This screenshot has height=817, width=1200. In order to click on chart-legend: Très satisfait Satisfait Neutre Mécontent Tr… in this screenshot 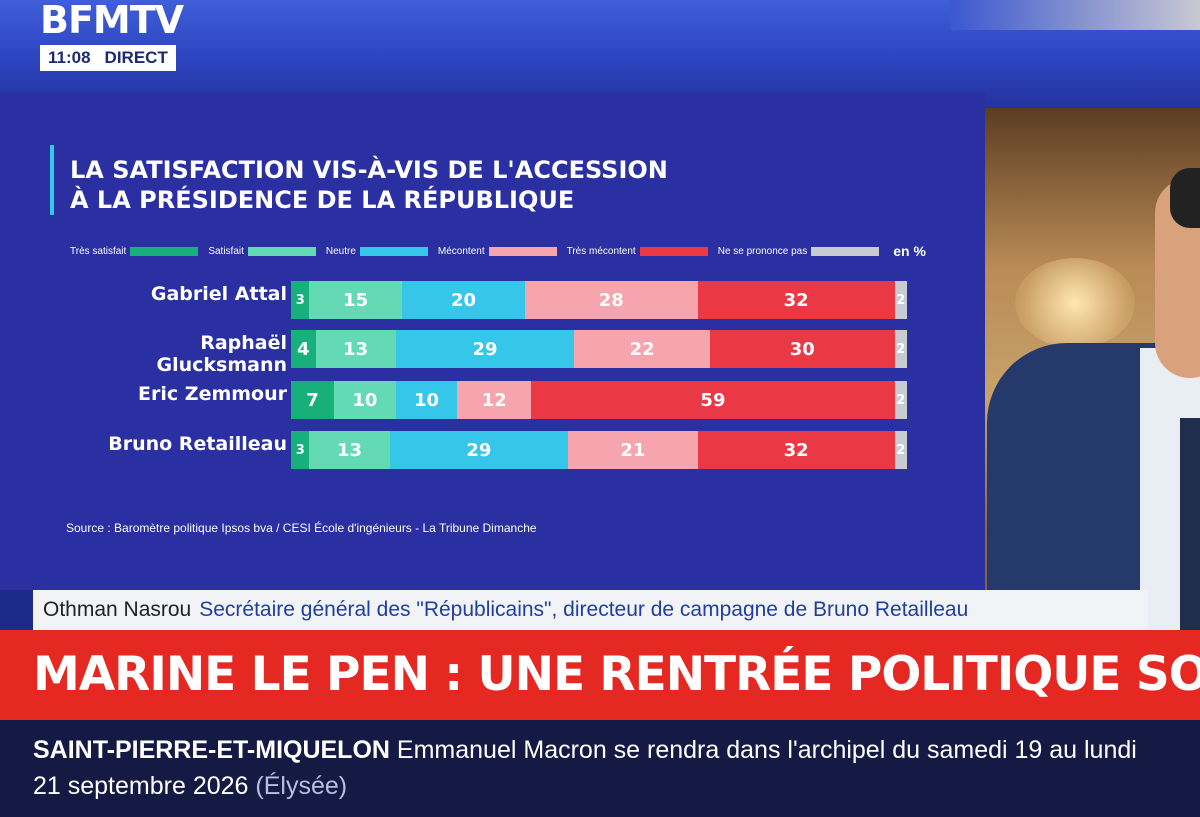, I will do `click(498, 251)`.